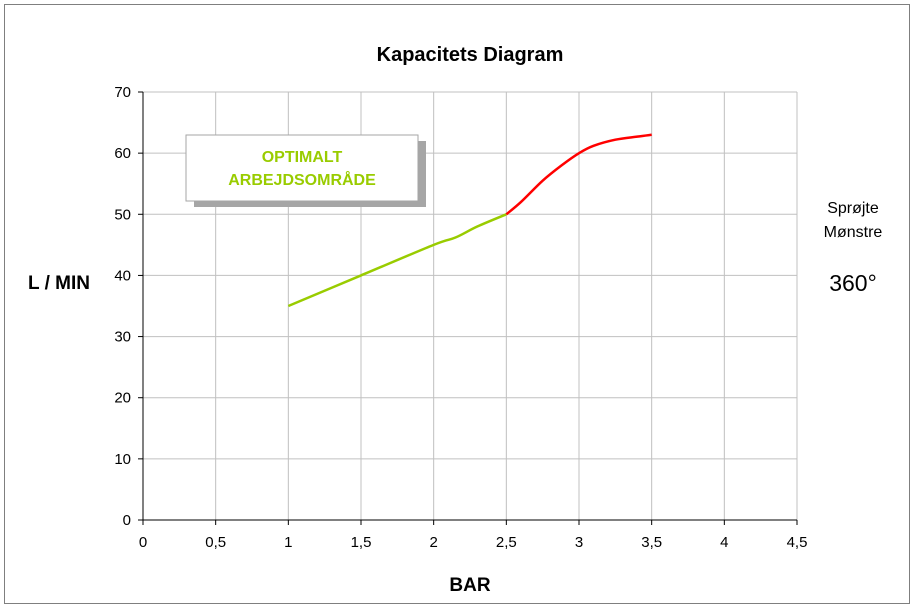 The image size is (918, 612). I want to click on chart-title: Kapacitets Diagram, so click(470, 55).